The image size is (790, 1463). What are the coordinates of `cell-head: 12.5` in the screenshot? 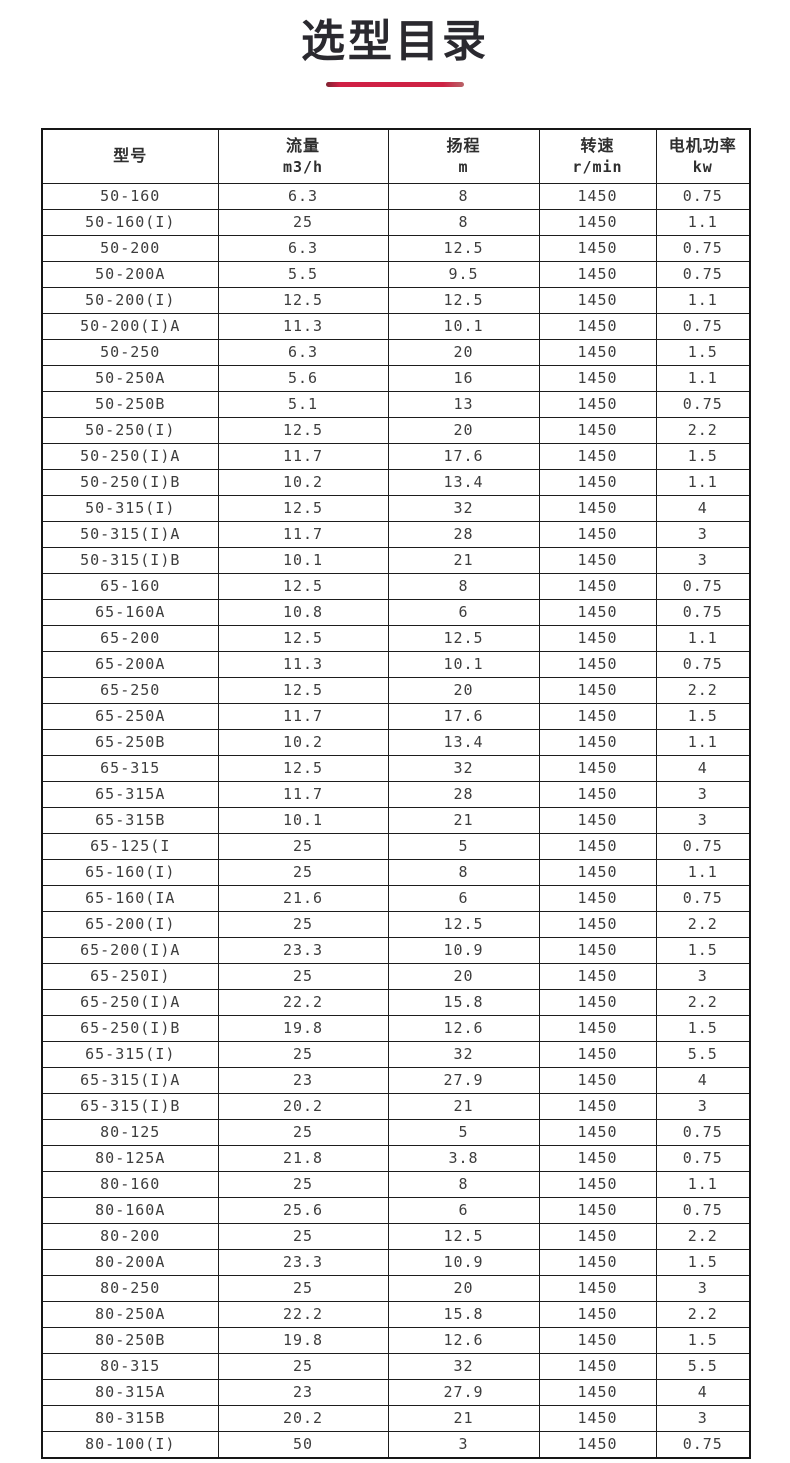 It's located at (463, 638).